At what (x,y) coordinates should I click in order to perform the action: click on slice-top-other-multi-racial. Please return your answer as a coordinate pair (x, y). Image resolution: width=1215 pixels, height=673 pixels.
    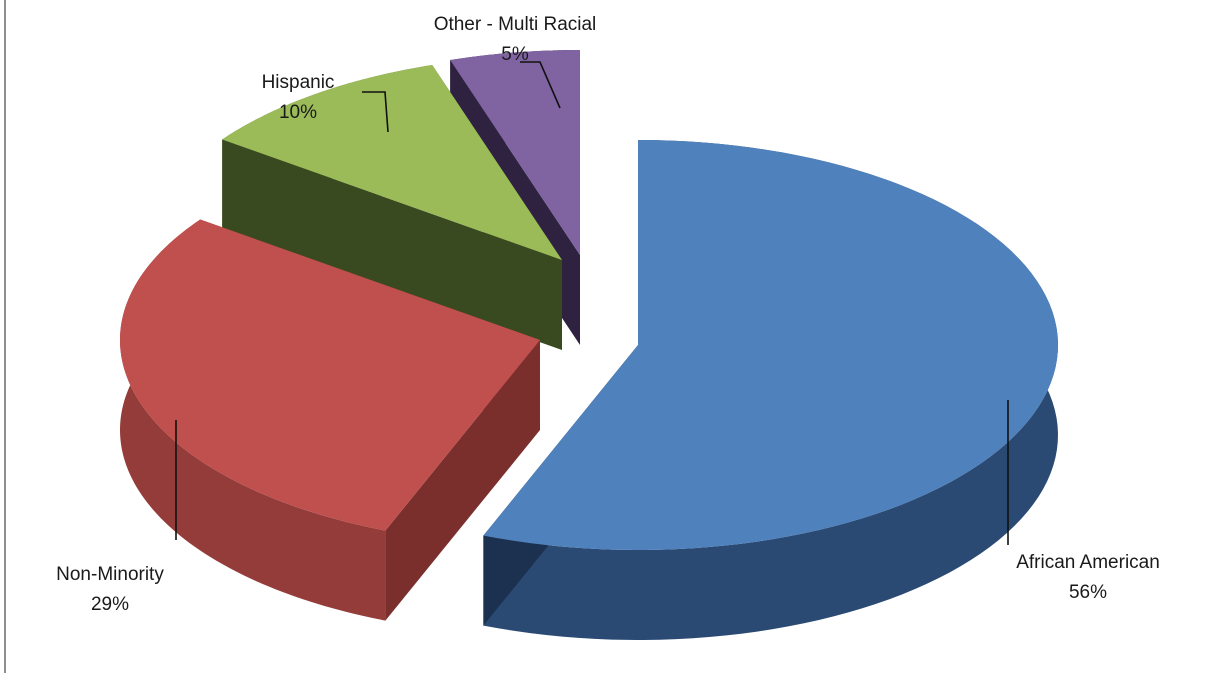
    Looking at the image, I should click on (515, 152).